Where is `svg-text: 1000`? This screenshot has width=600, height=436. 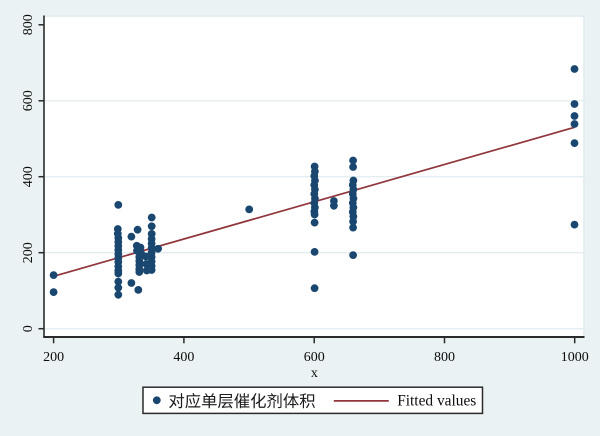
svg-text: 1000 is located at coordinates (575, 357).